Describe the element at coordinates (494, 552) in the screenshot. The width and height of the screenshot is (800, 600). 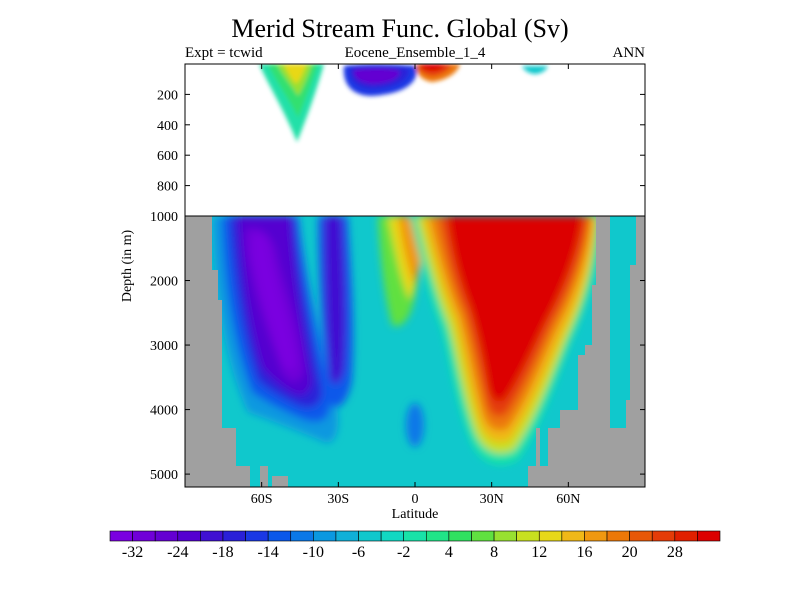
I see `colorbar-label: 8` at that location.